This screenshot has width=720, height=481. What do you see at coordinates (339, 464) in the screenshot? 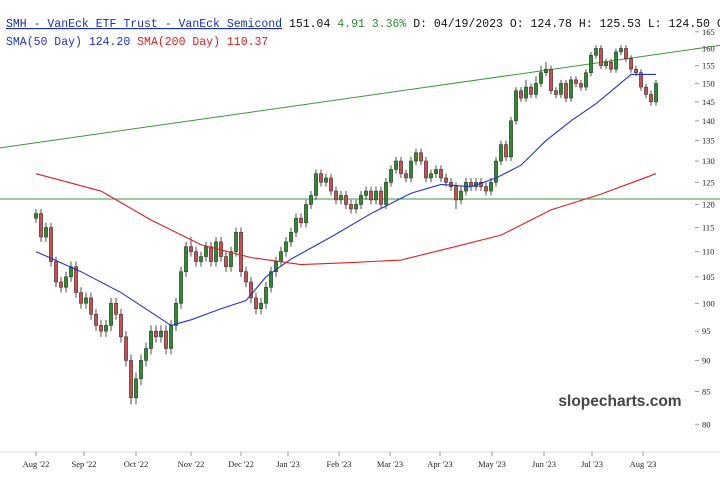
I see `x-tick-label: Feb '23` at bounding box center [339, 464].